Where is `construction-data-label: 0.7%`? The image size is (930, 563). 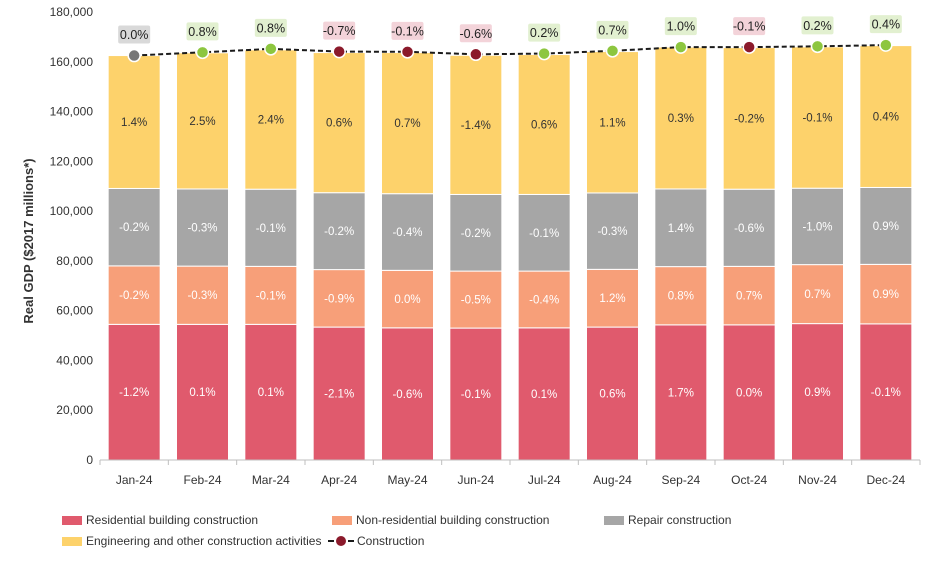 construction-data-label: 0.7% is located at coordinates (612, 30).